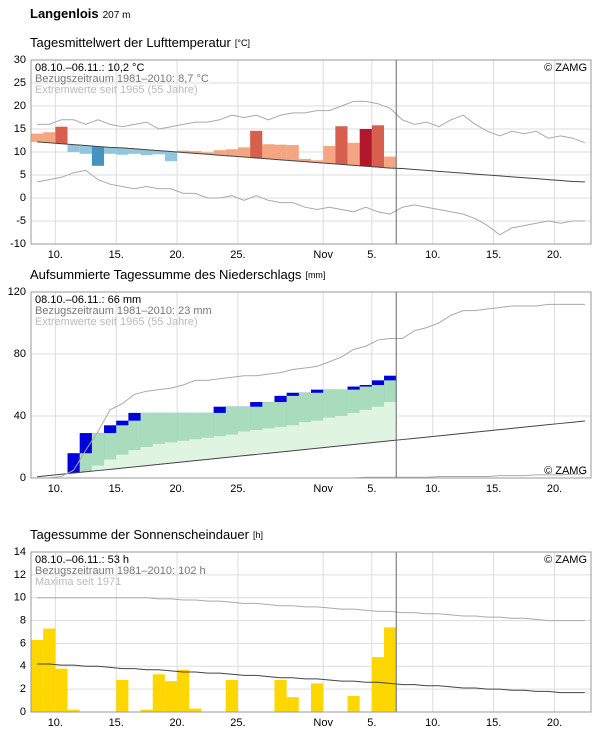 The height and width of the screenshot is (729, 596). I want to click on y-tick-label: 20, so click(20, 106).